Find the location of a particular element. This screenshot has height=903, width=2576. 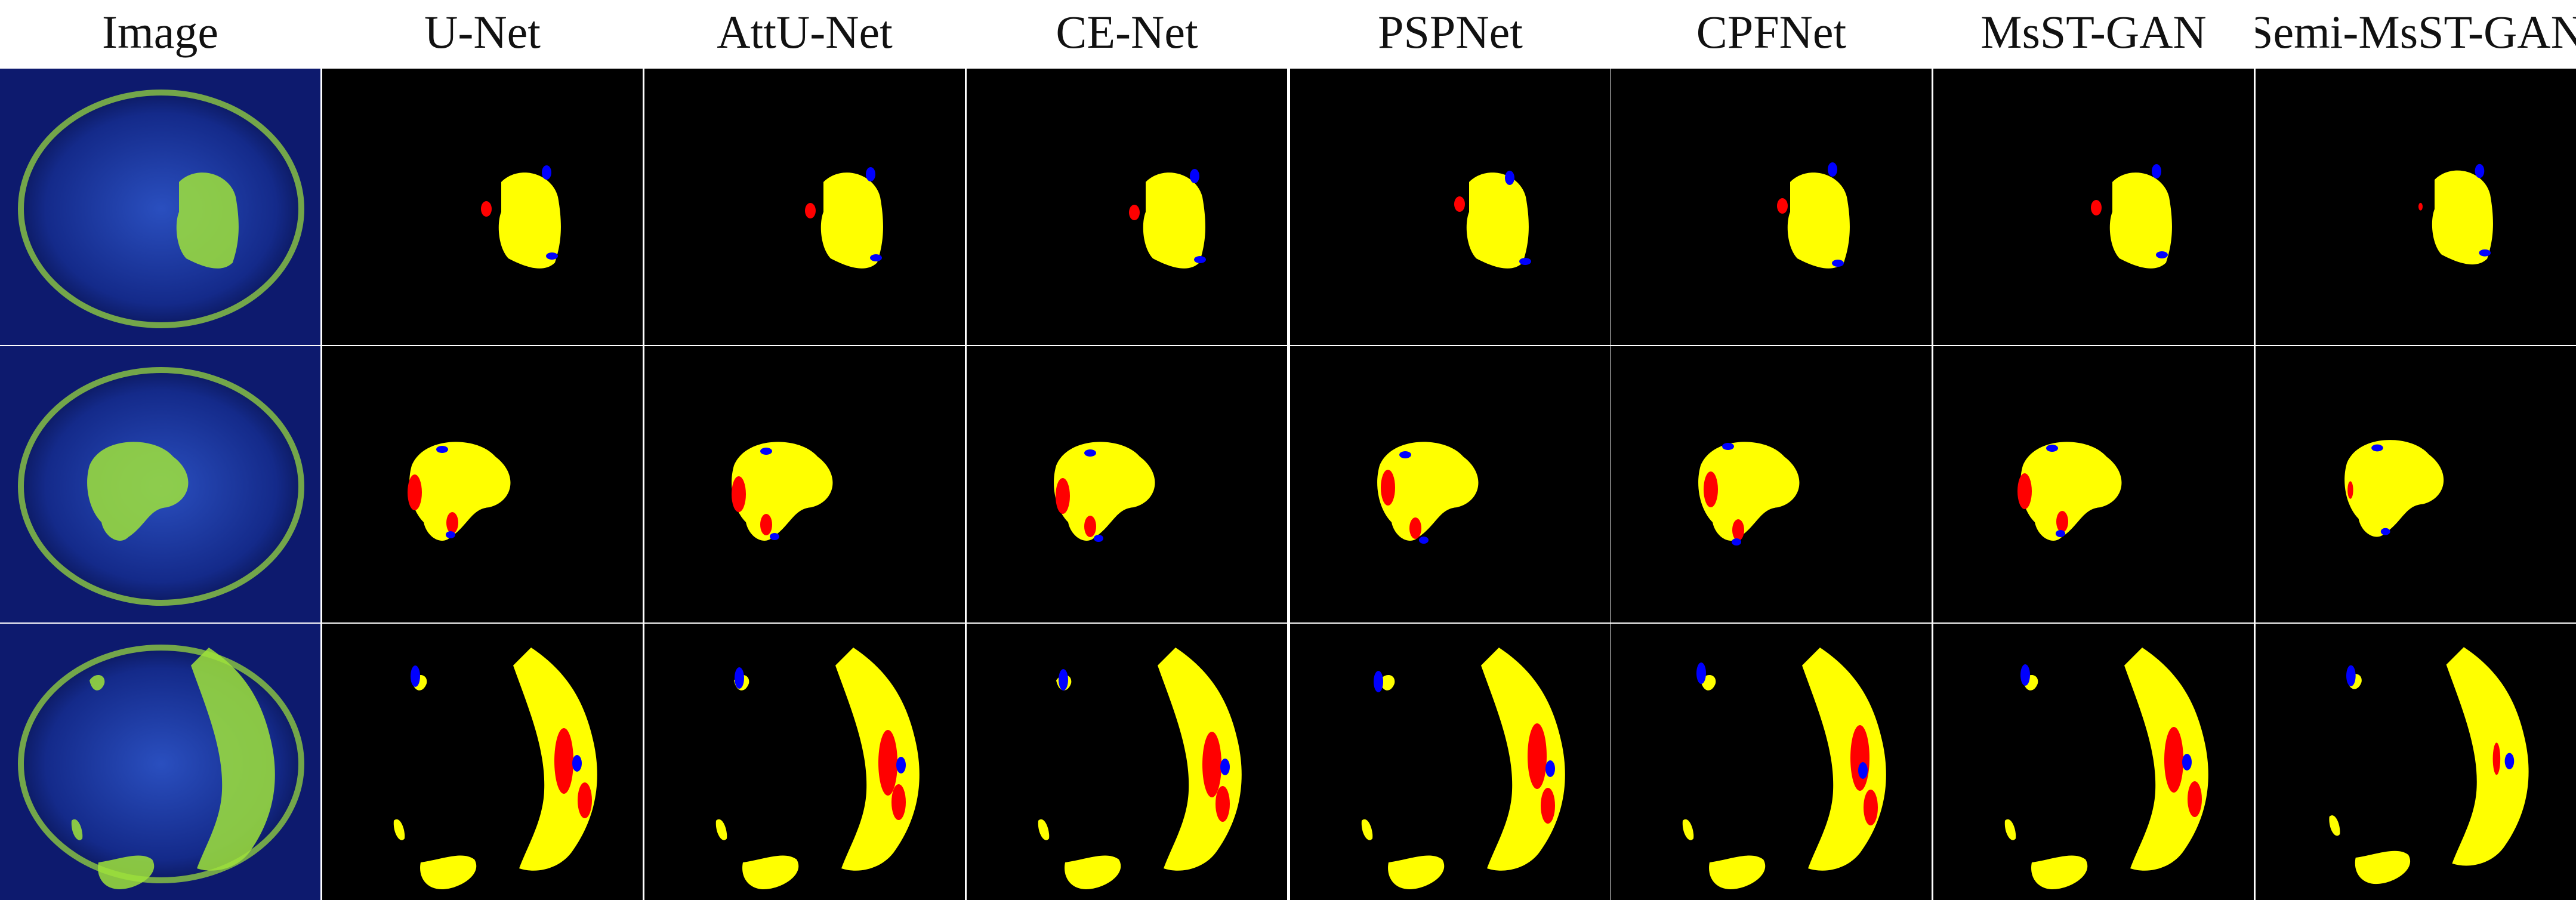

column-header-7: Semi-MsST-GAN is located at coordinates (2416, 32).